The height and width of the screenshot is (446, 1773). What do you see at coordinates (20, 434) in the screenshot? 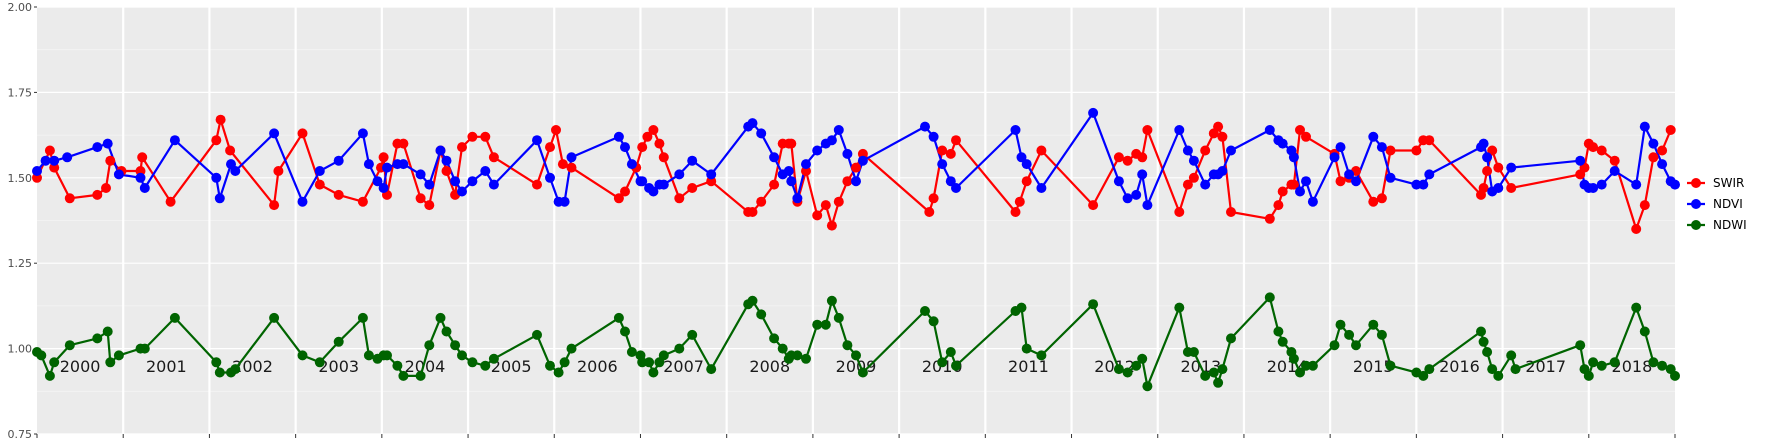
I see `y-tick-label: 0.75` at bounding box center [20, 434].